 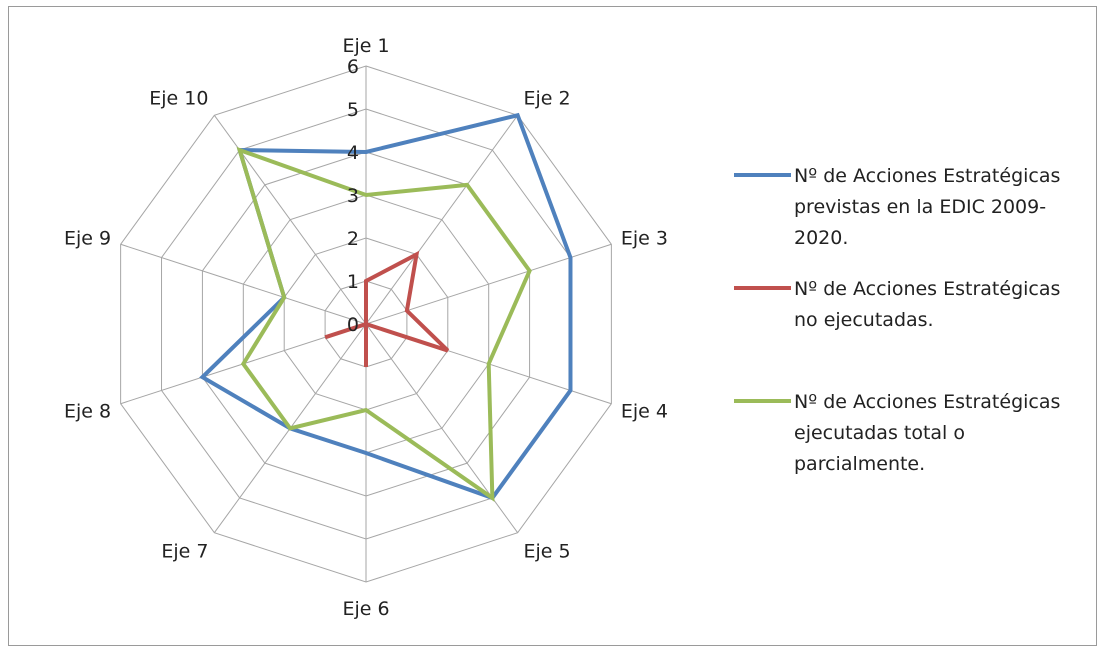 What do you see at coordinates (184, 552) in the screenshot?
I see `category-label: Eje 7` at bounding box center [184, 552].